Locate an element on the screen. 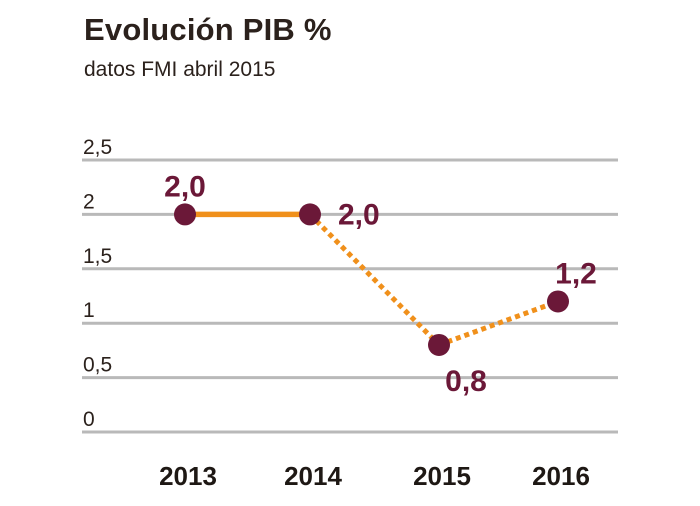 This screenshot has height=506, width=700. data-label: 1,2 is located at coordinates (576, 273).